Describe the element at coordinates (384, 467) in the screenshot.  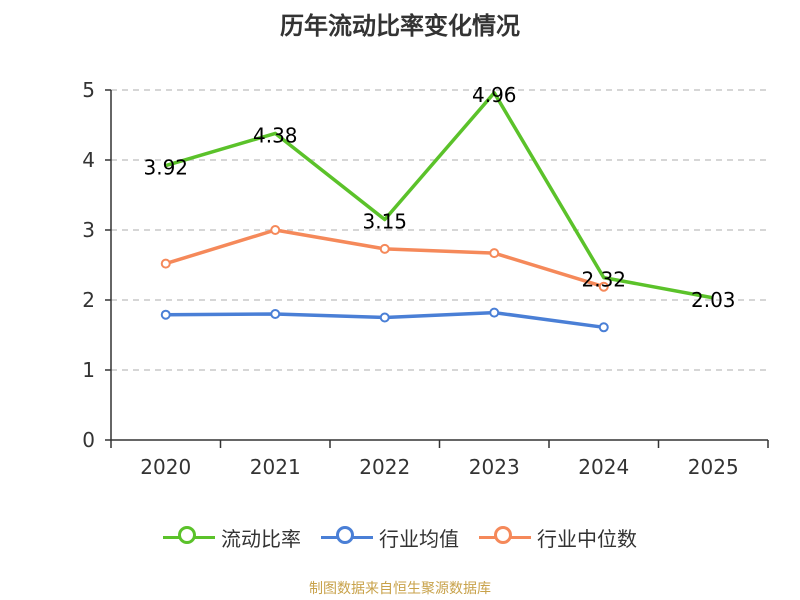
I see `x-tick-label: 2022` at that location.